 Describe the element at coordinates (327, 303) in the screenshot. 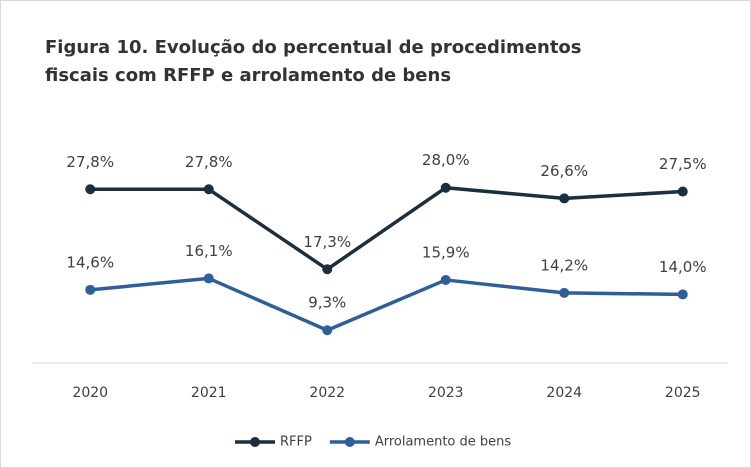

I see `data-label: 9,3%` at that location.